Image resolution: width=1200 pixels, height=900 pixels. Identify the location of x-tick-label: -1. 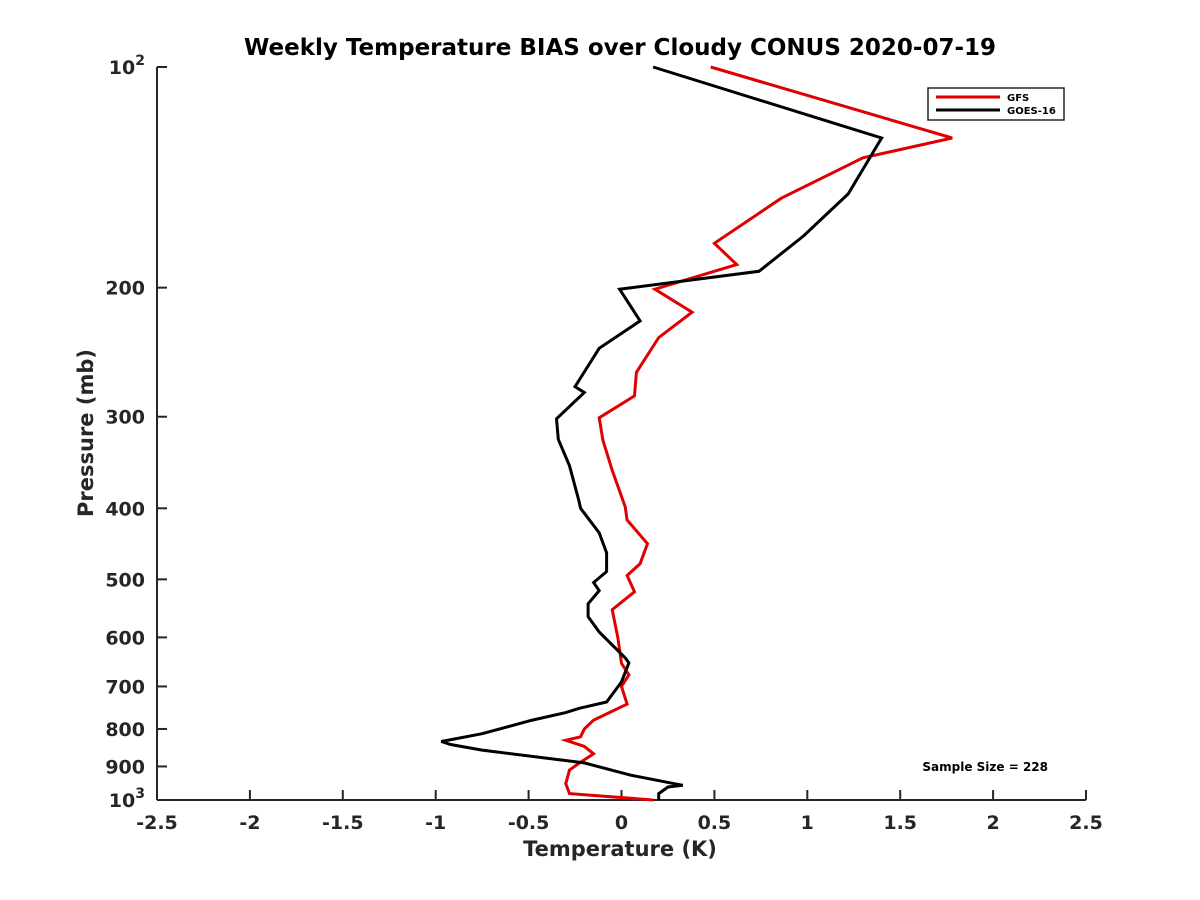
(435, 823).